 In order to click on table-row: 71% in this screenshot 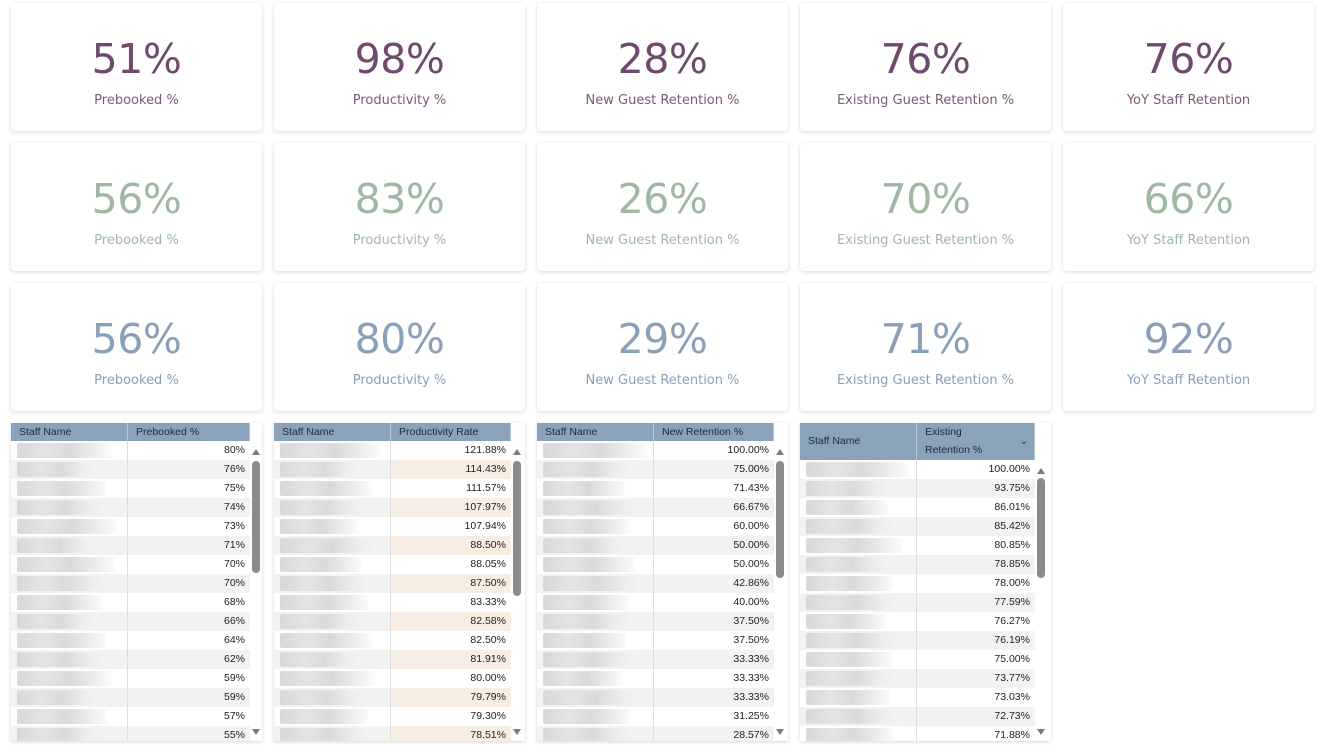, I will do `click(130, 545)`.